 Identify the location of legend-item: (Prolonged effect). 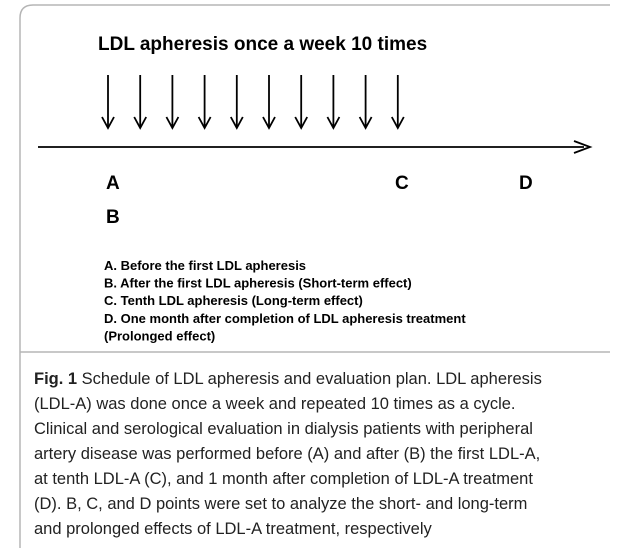
(159, 335).